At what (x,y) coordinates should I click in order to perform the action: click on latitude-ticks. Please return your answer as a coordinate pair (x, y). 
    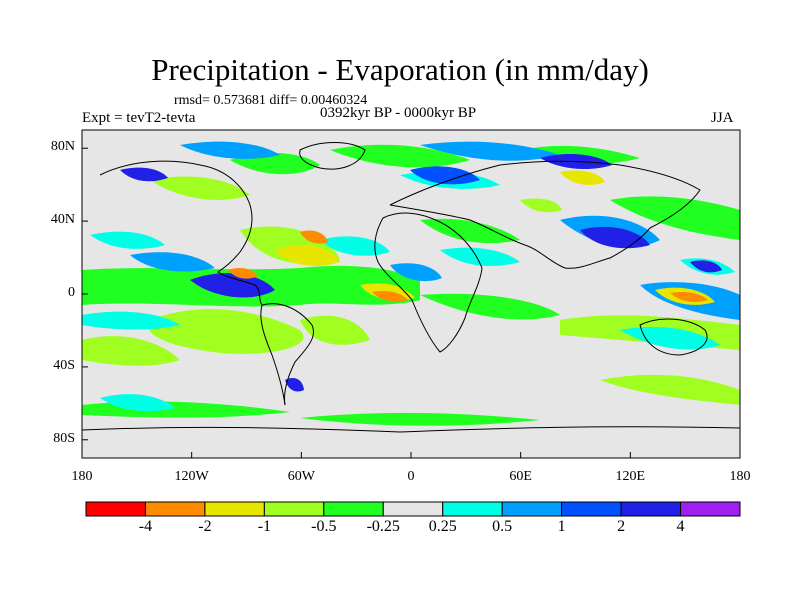
    Looking at the image, I should click on (85, 294).